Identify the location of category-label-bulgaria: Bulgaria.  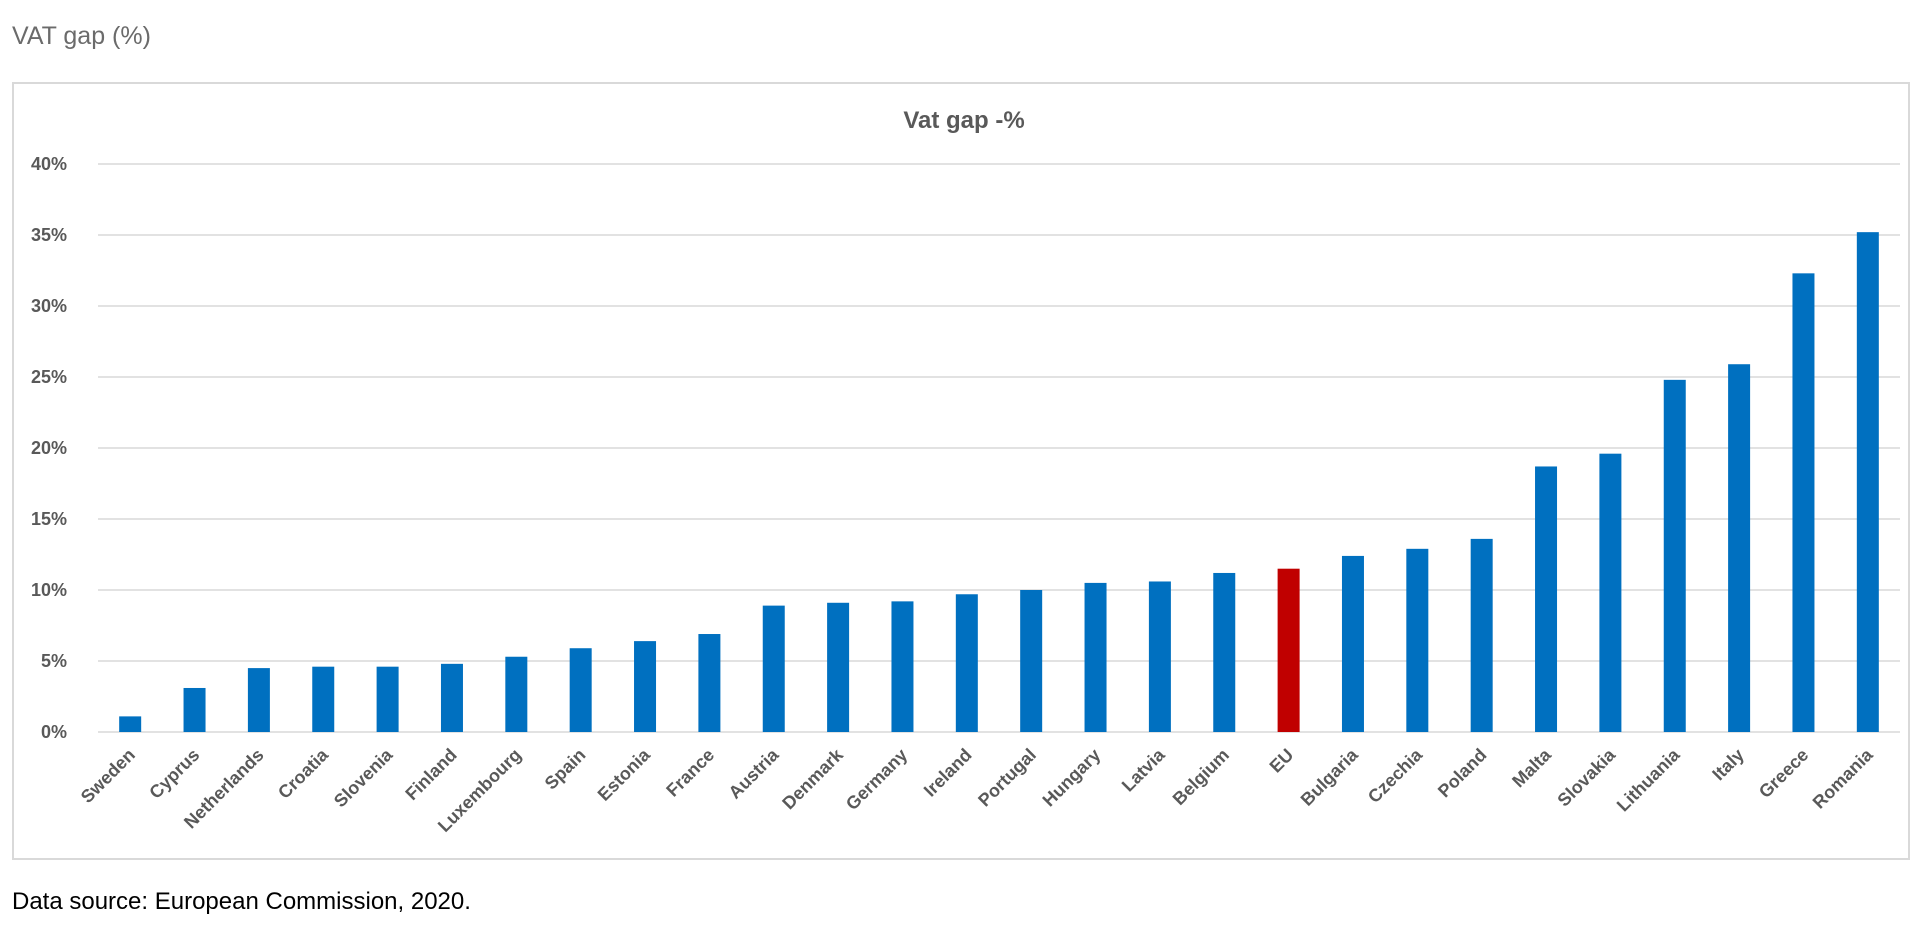
(1330, 777).